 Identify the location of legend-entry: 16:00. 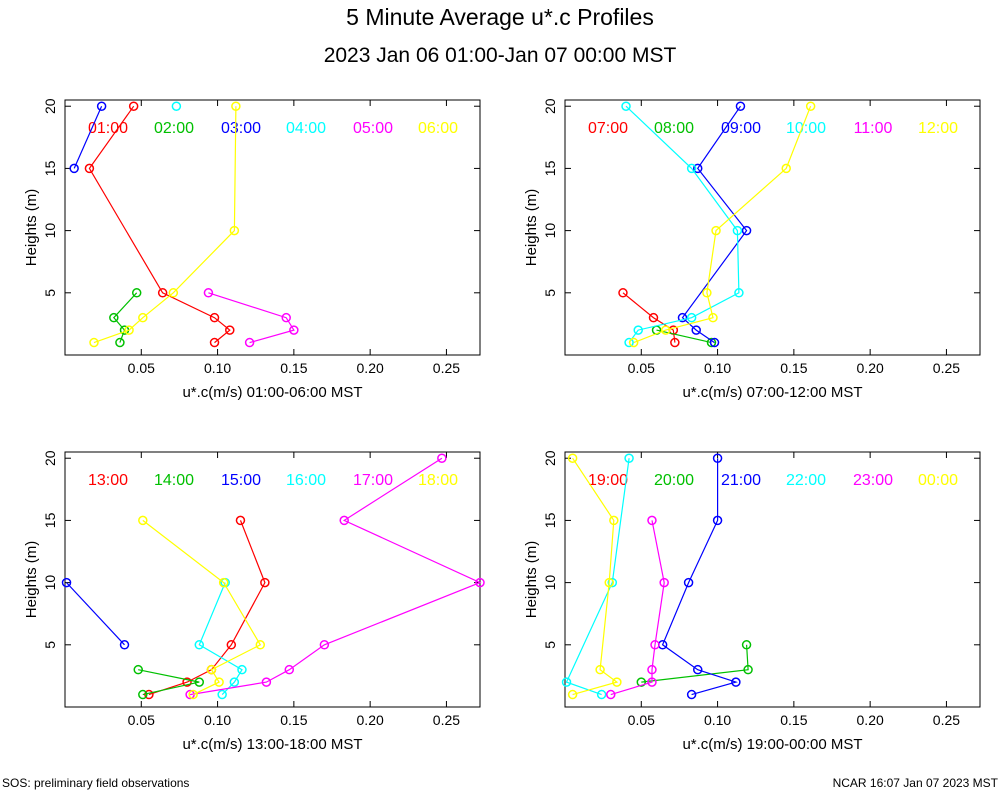
(306, 480).